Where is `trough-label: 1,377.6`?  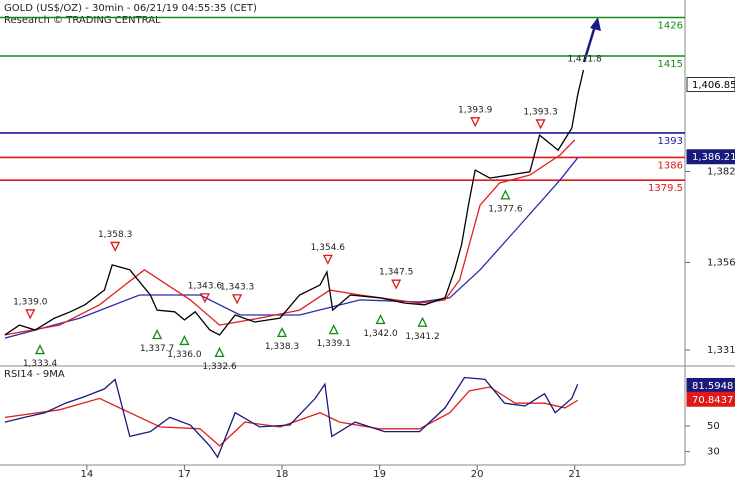
trough-label: 1,377.6 is located at coordinates (505, 209).